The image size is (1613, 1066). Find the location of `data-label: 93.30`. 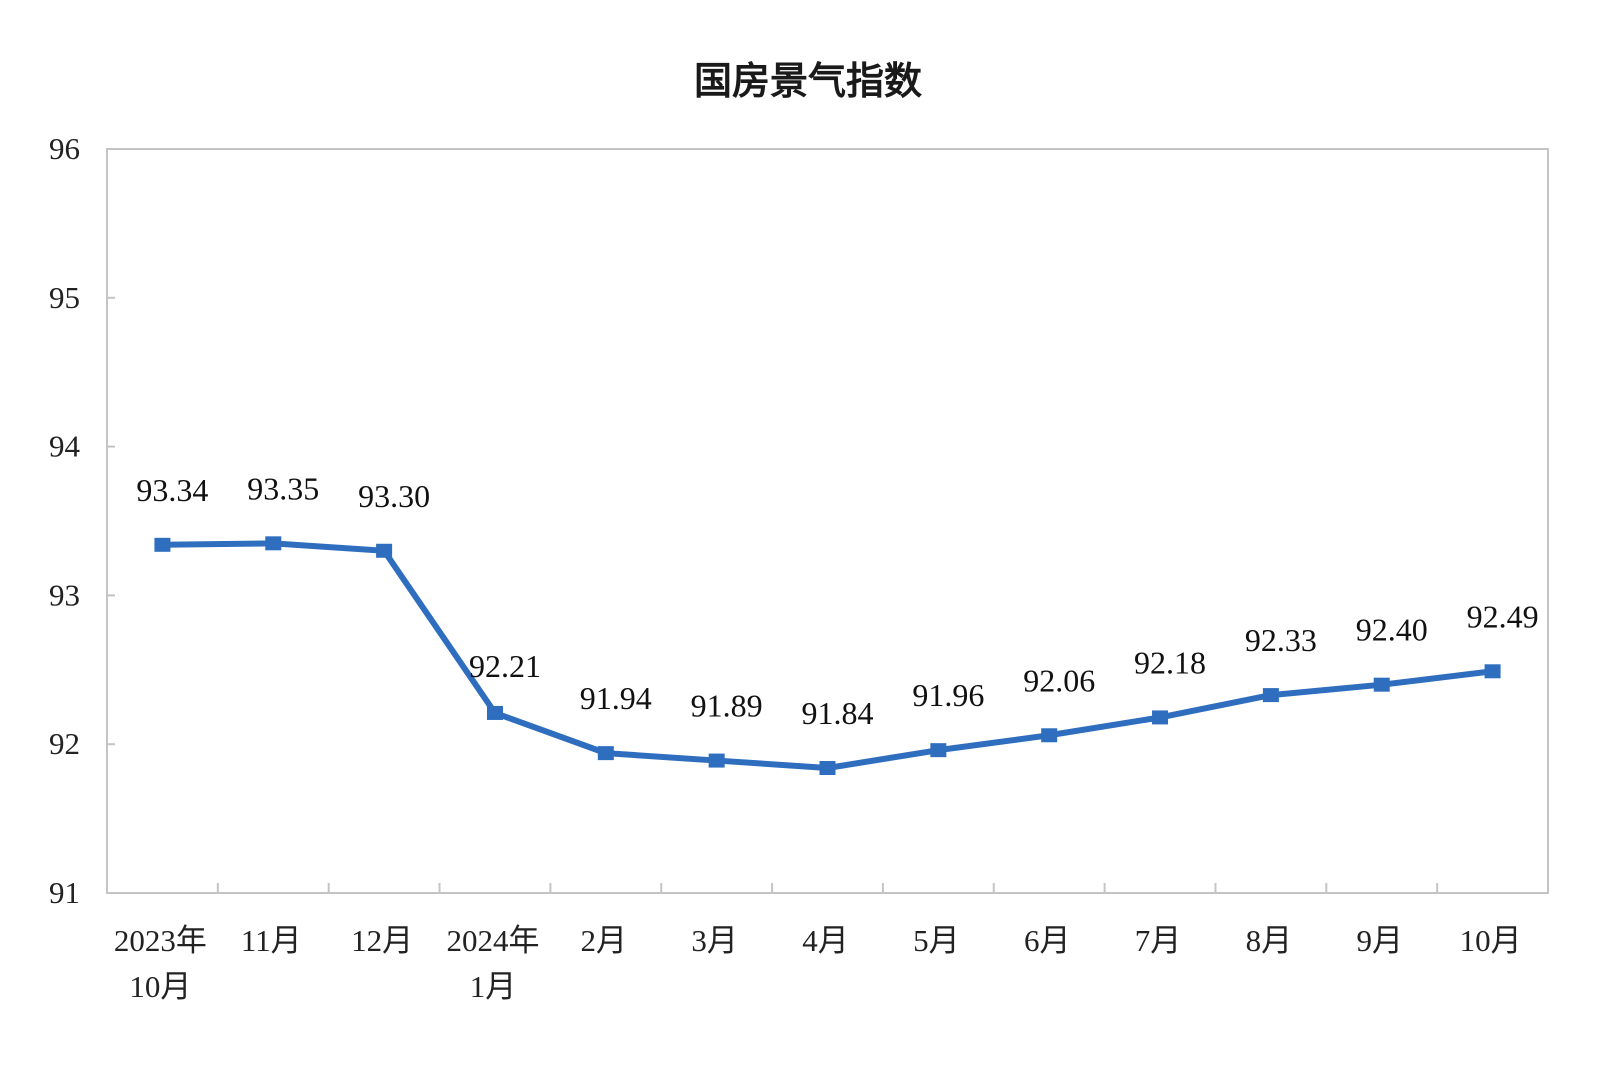

data-label: 93.30 is located at coordinates (394, 496).